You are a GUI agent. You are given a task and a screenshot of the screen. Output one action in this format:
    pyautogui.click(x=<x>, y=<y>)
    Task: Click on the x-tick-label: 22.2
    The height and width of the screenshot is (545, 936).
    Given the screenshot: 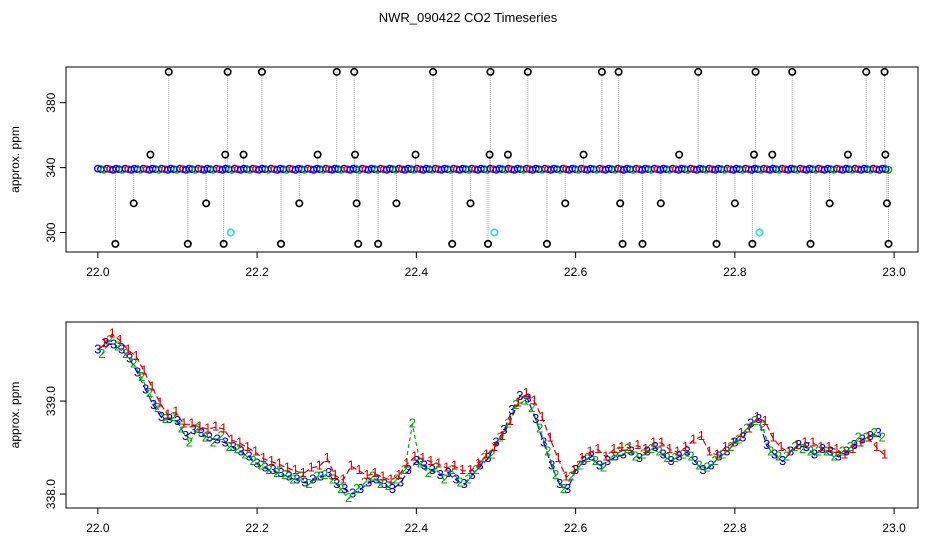 What is the action you would take?
    pyautogui.click(x=257, y=528)
    